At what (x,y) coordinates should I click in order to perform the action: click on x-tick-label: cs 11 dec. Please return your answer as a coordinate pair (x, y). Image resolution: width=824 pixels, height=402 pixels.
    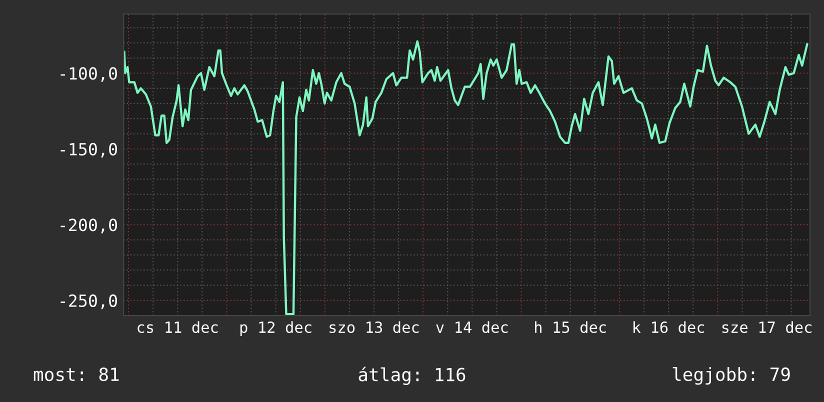
    Looking at the image, I should click on (178, 327).